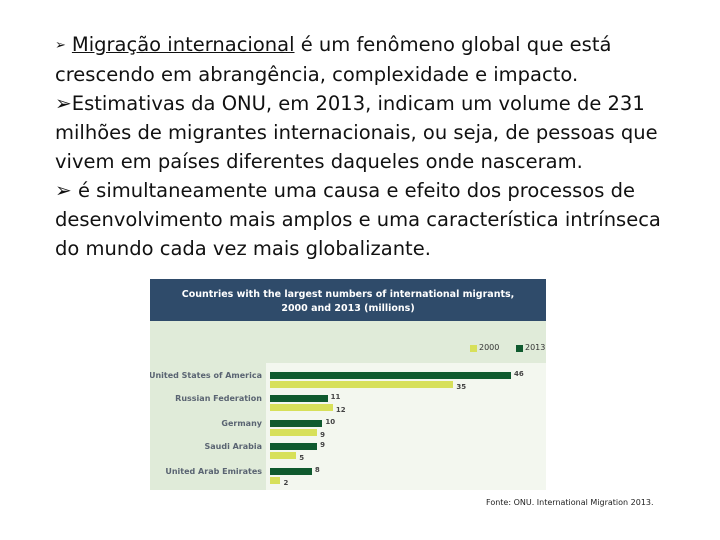 This screenshot has height=540, width=720. I want to click on data-label-2000: 12, so click(340, 410).